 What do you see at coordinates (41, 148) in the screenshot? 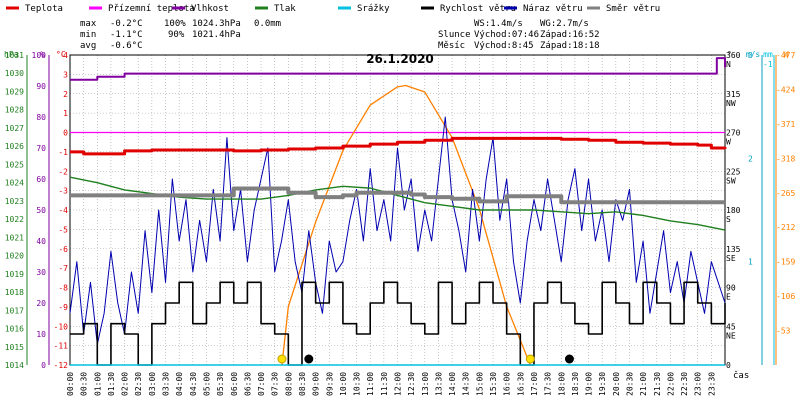
I see `pct-tick: 70` at bounding box center [41, 148].